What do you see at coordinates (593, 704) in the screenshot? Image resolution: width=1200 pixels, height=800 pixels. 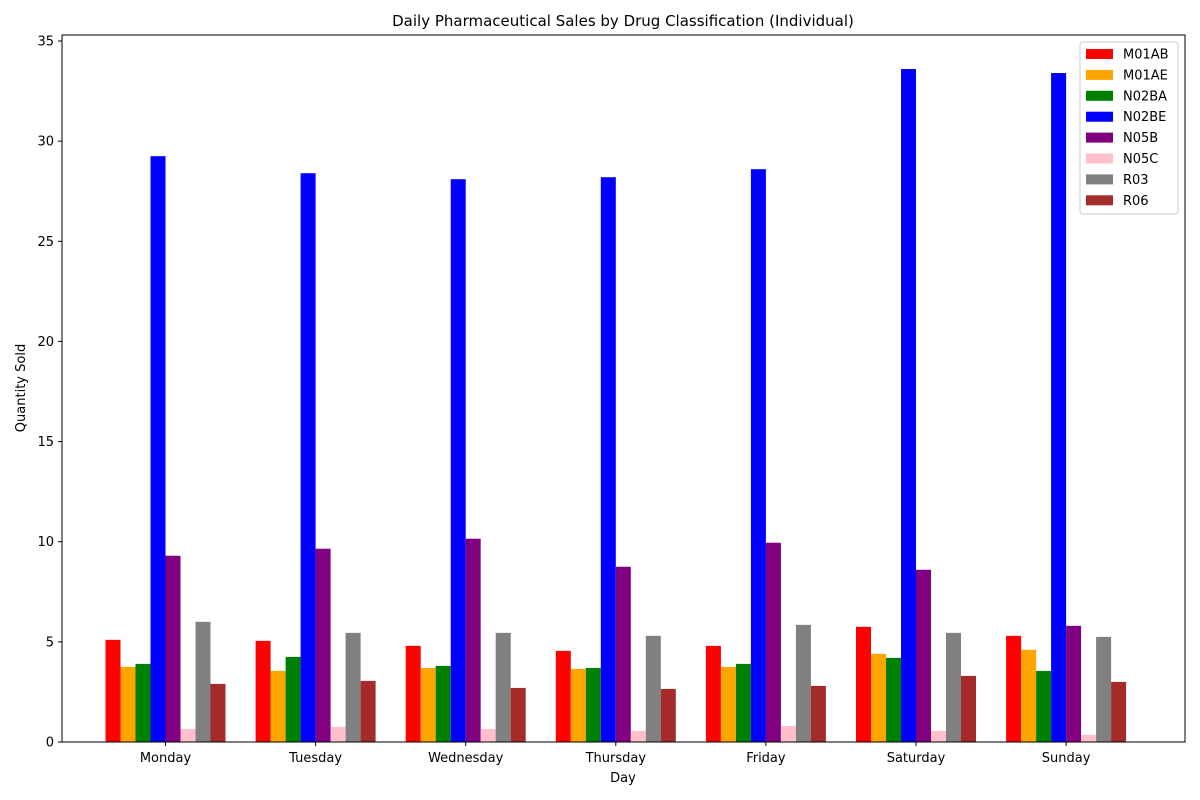 I see `bar-n02ba-thursday` at bounding box center [593, 704].